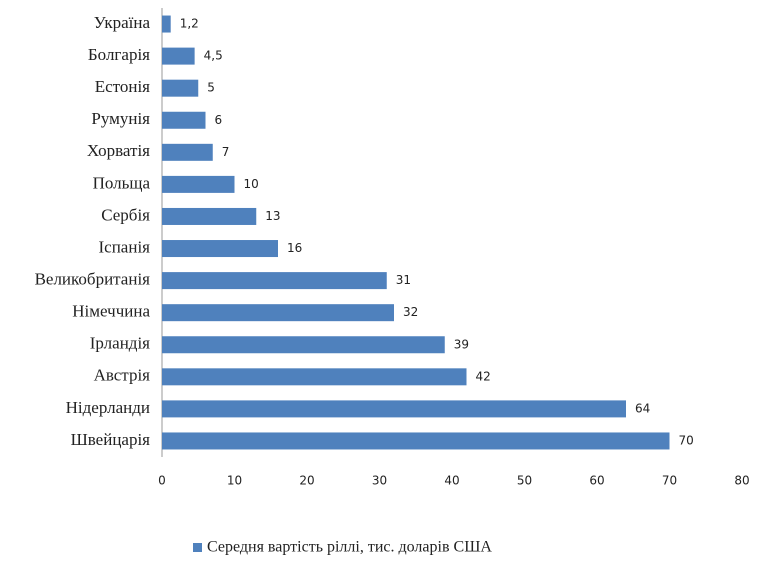 The image size is (761, 568). I want to click on value-label: 5, so click(211, 88).